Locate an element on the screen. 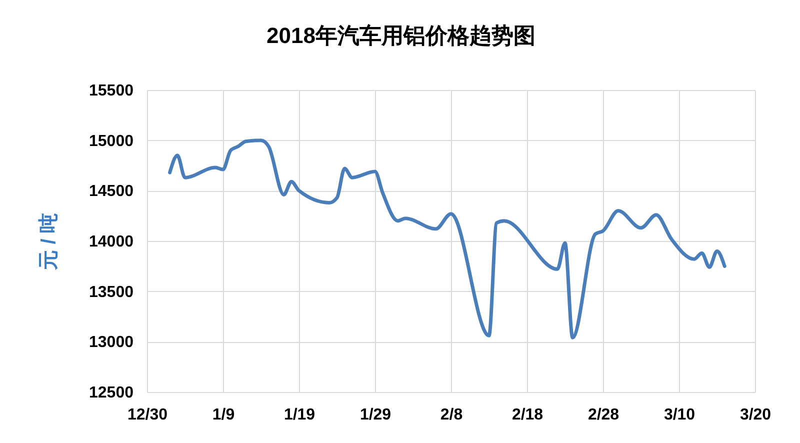 The image size is (800, 443). y-tick-label: 15500 is located at coordinates (111, 91).